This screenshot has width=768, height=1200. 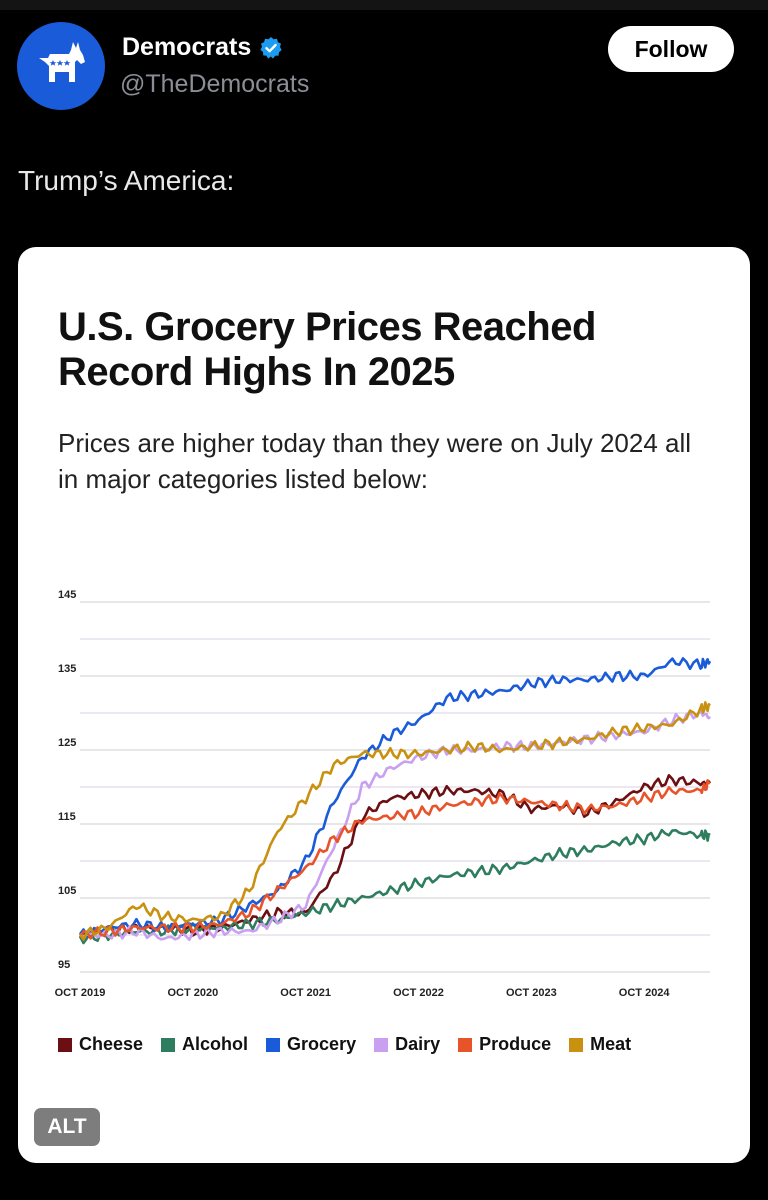 I want to click on account-handle: @TheDemocrats, so click(x=215, y=84).